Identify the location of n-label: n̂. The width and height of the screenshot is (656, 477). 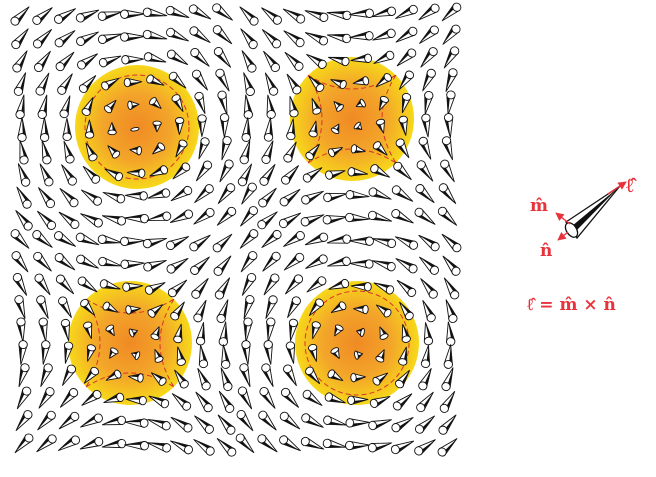
(546, 251).